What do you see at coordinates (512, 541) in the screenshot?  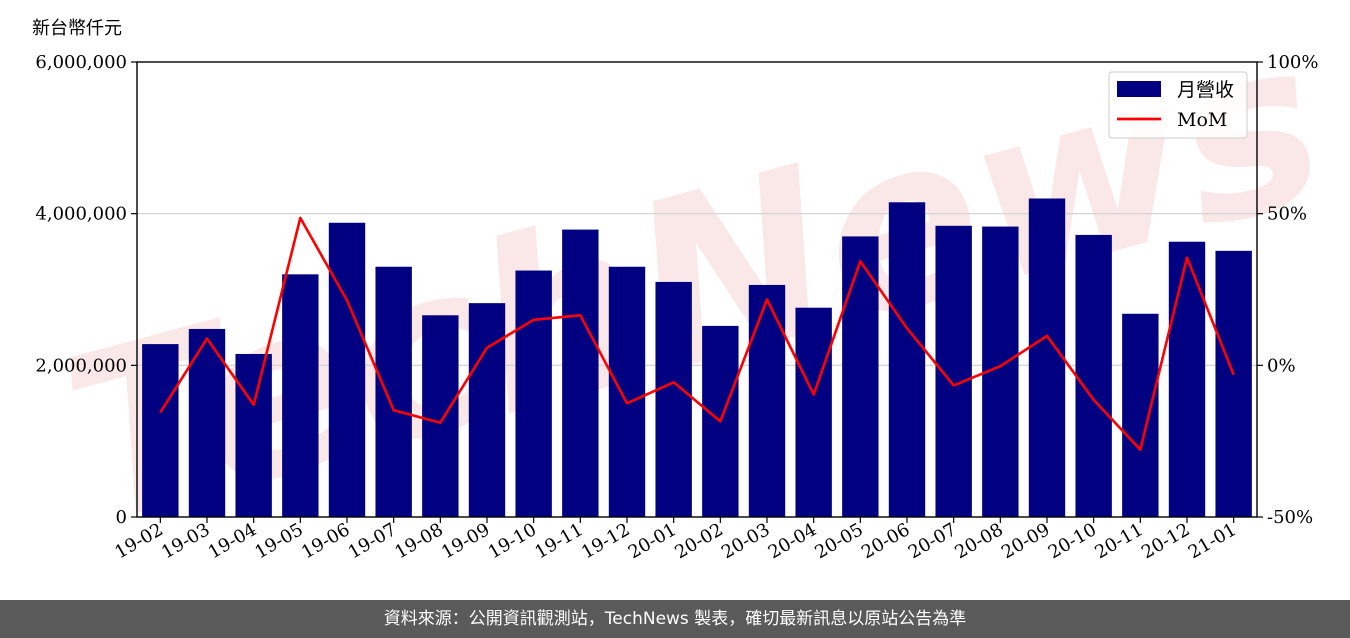 I see `x-tick-label: 19-10` at bounding box center [512, 541].